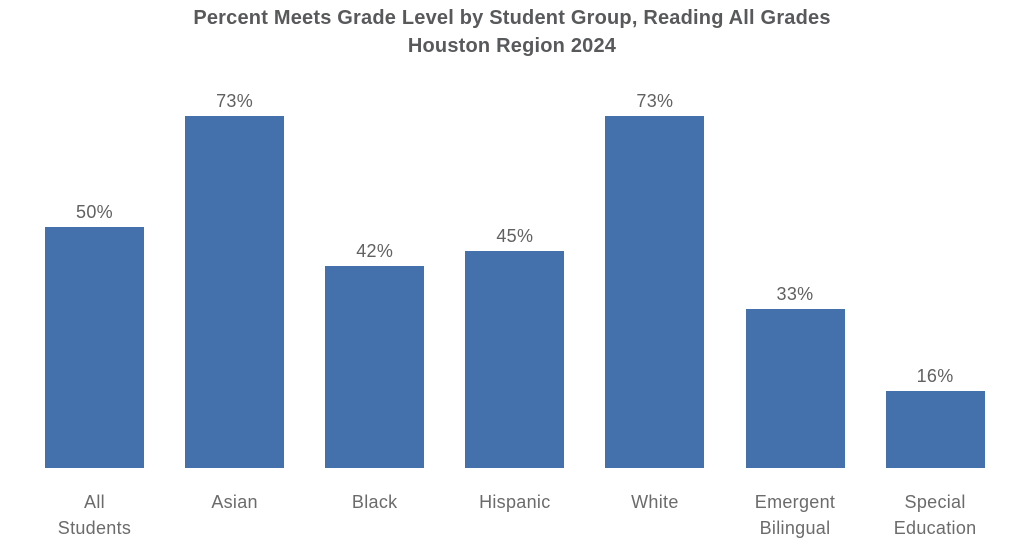 The height and width of the screenshot is (559, 1024). Describe the element at coordinates (655, 502) in the screenshot. I see `category-label: White` at that location.